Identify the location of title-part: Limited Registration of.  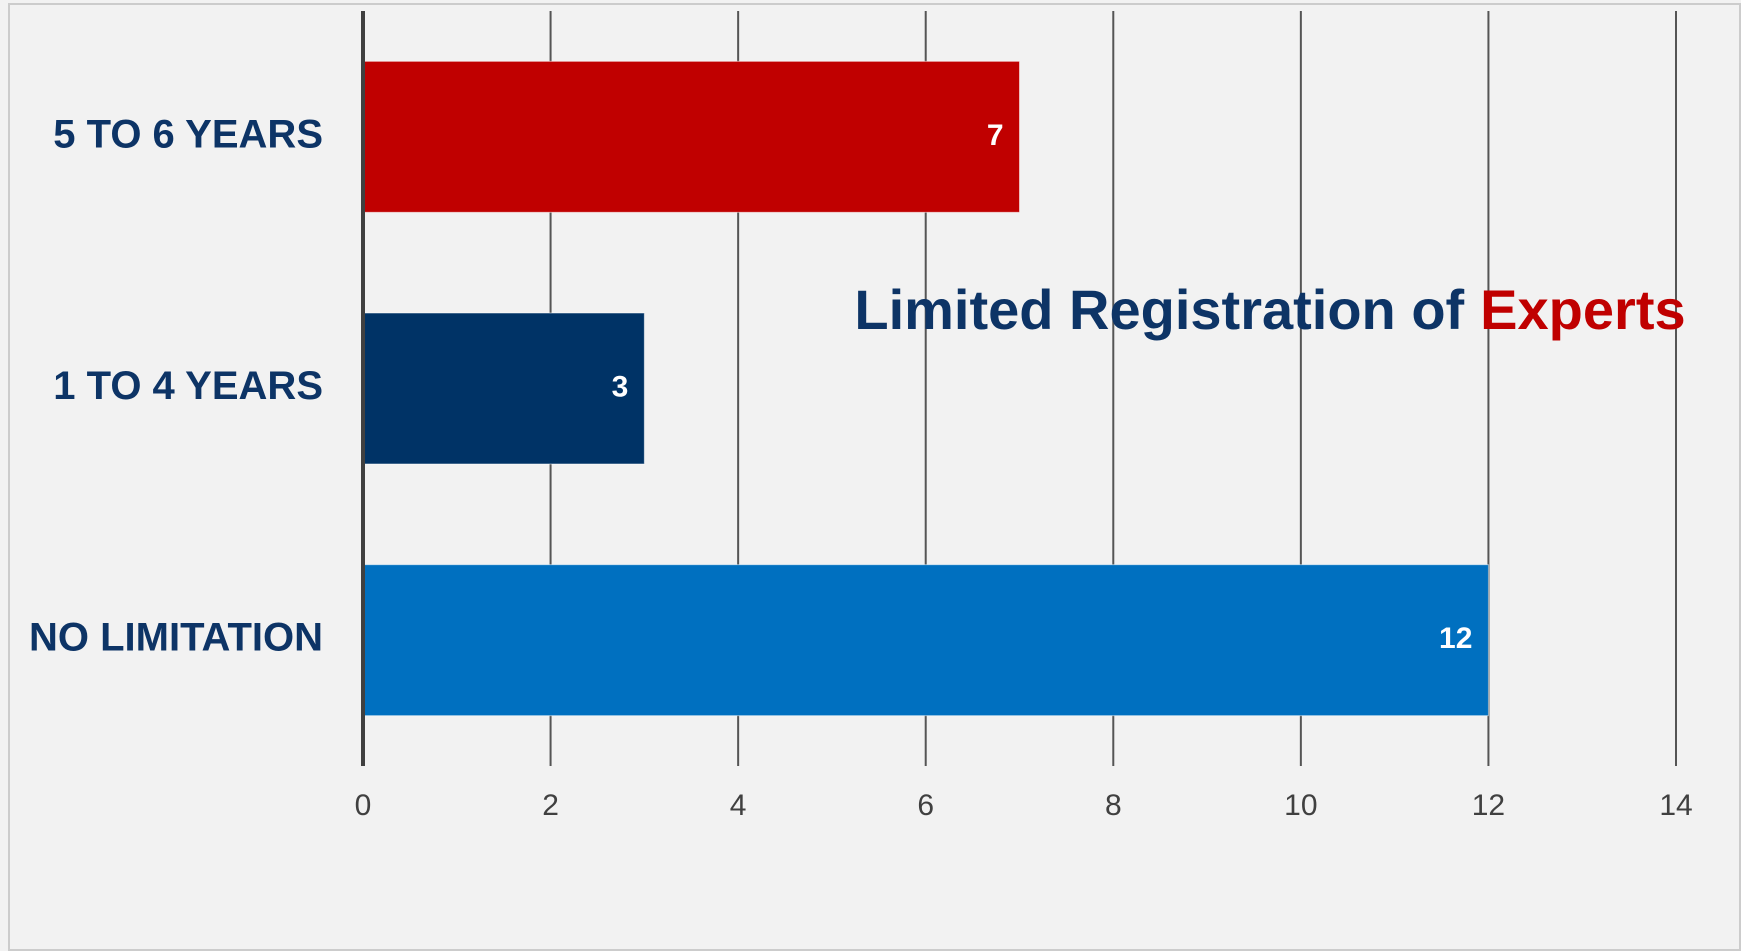
(1159, 309).